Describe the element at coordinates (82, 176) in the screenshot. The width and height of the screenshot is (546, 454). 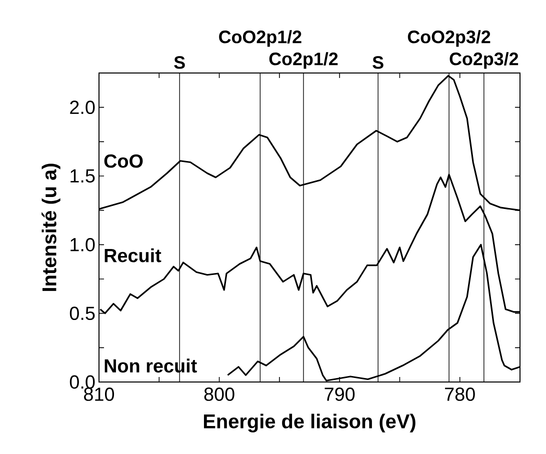
I see `y-tick-label: 1.5` at that location.